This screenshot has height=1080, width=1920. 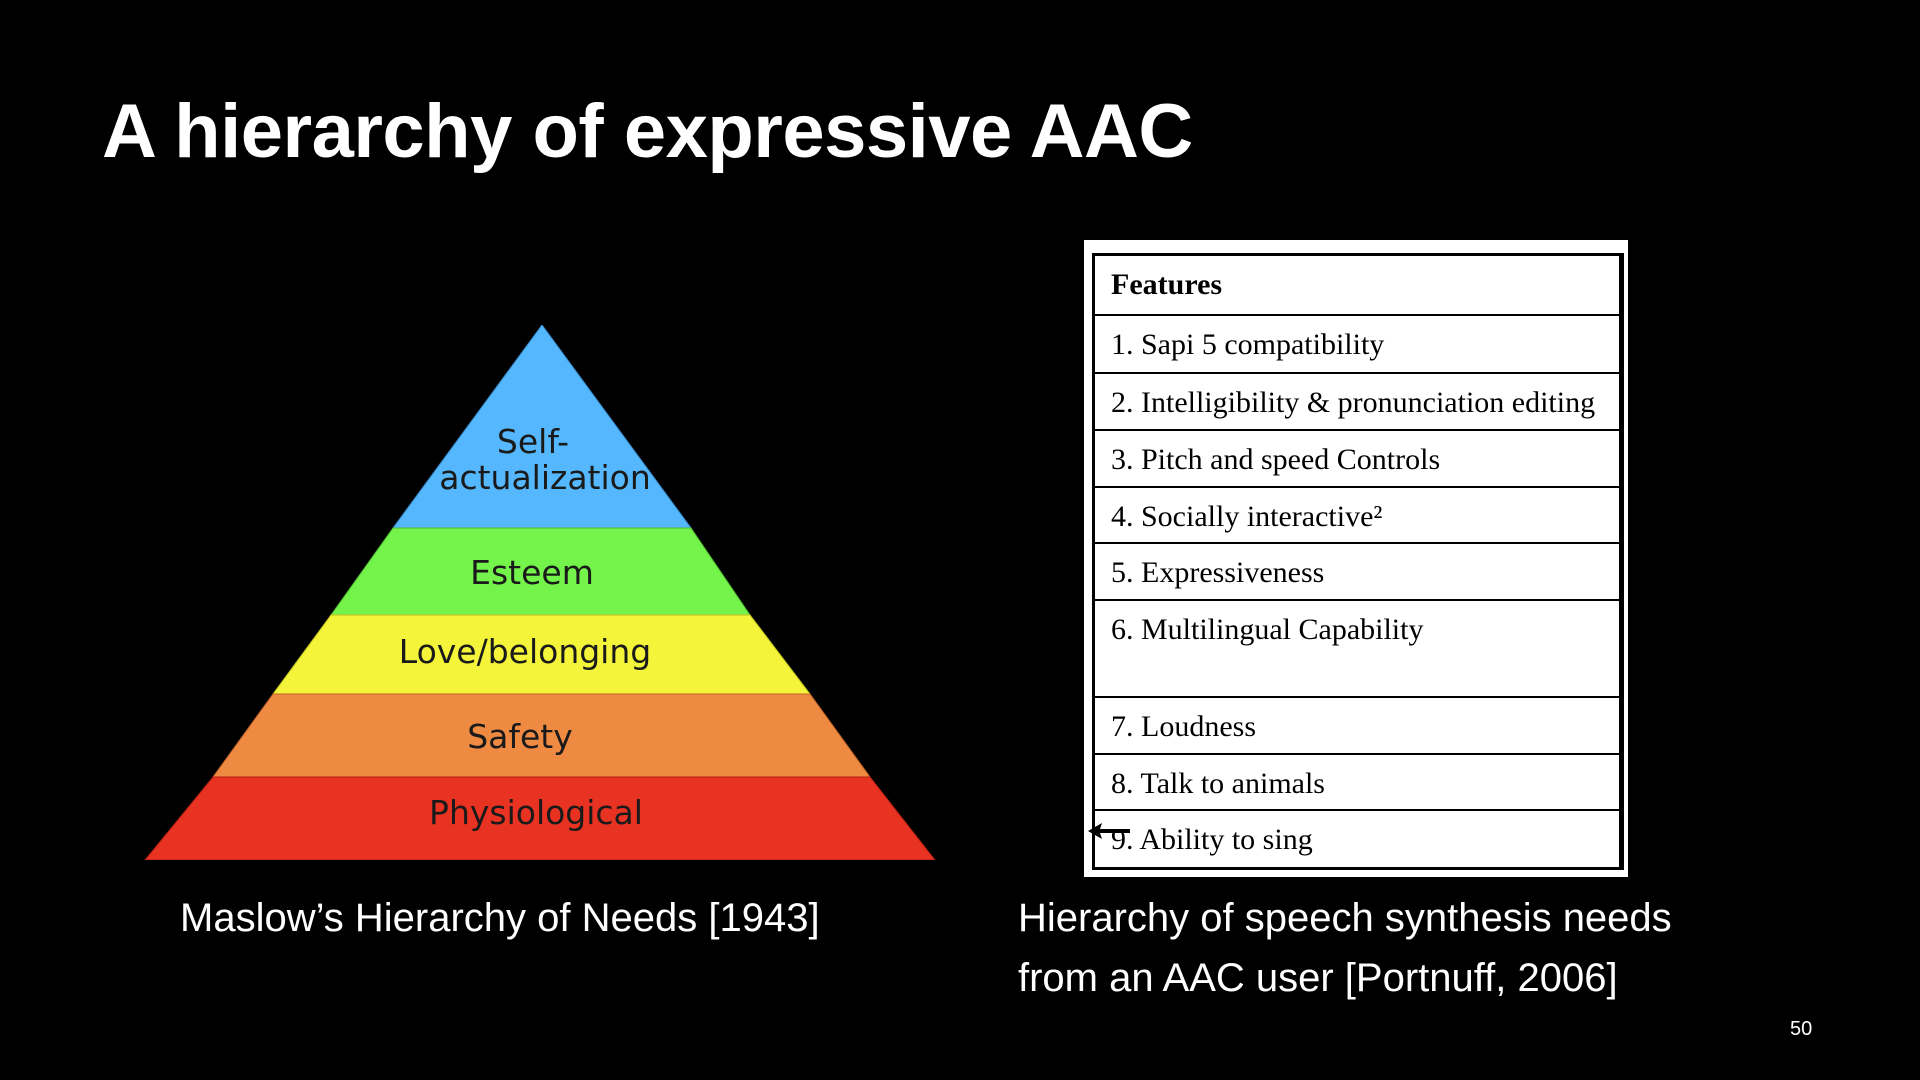 I want to click on table-row: 6. Multilingual Capability, so click(x=1357, y=649).